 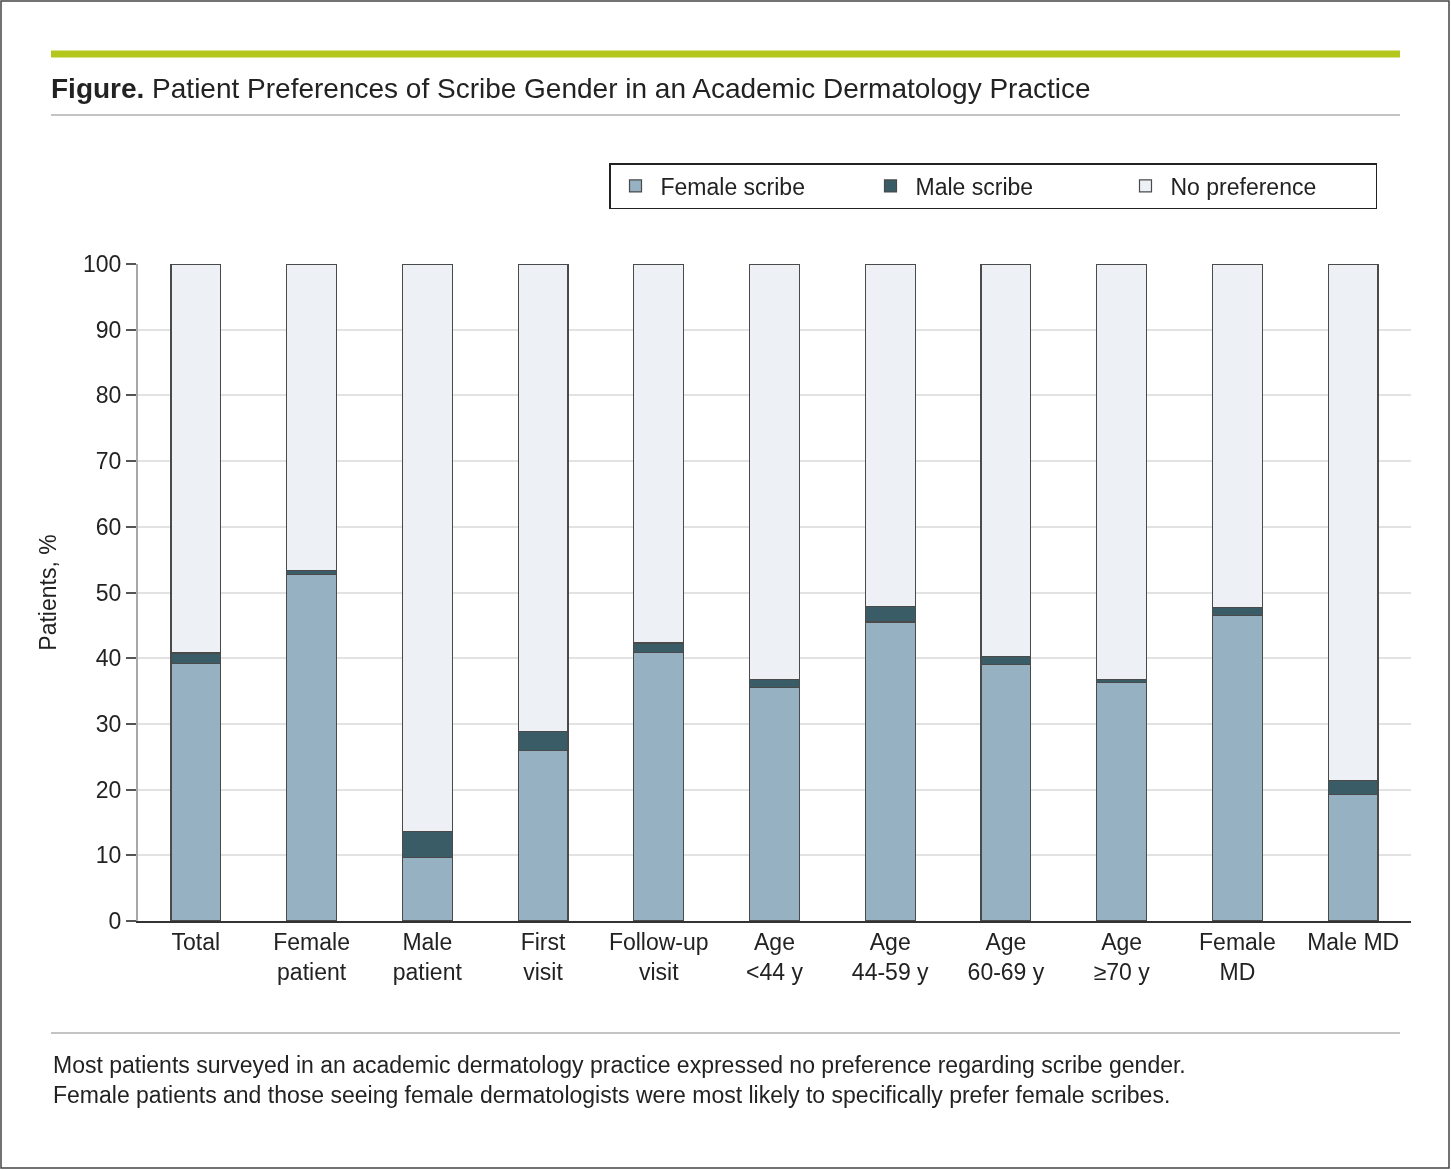 I want to click on y-tick-label: 10, so click(x=108, y=855).